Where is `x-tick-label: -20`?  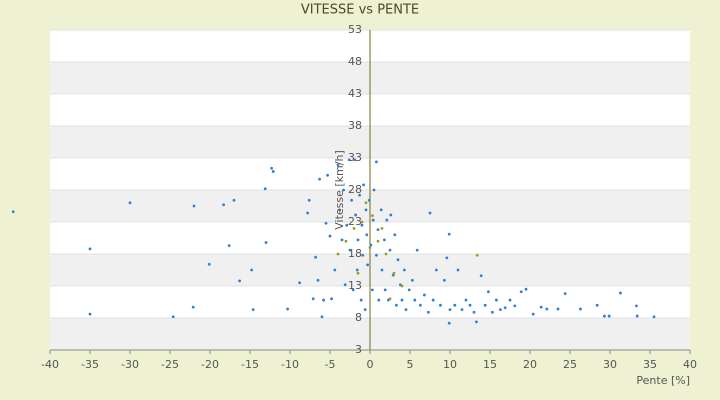 x-tick-label: -20 is located at coordinates (210, 364).